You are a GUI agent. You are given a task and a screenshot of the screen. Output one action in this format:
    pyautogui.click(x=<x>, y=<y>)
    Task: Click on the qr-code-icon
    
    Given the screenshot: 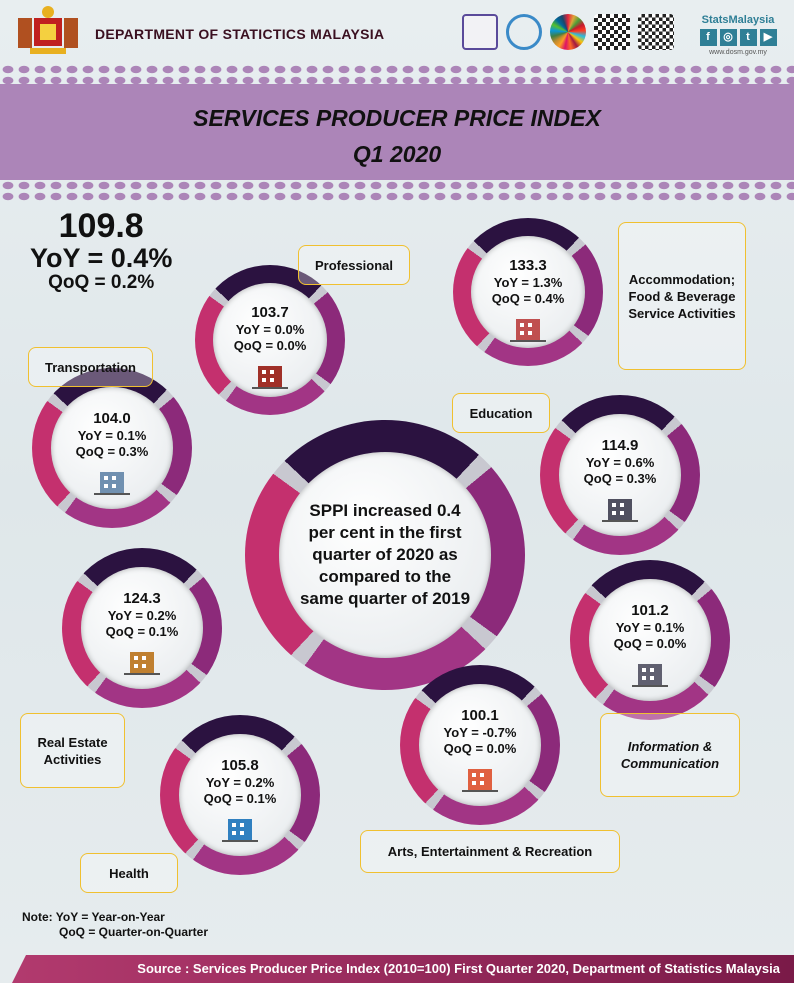 What is the action you would take?
    pyautogui.click(x=612, y=32)
    